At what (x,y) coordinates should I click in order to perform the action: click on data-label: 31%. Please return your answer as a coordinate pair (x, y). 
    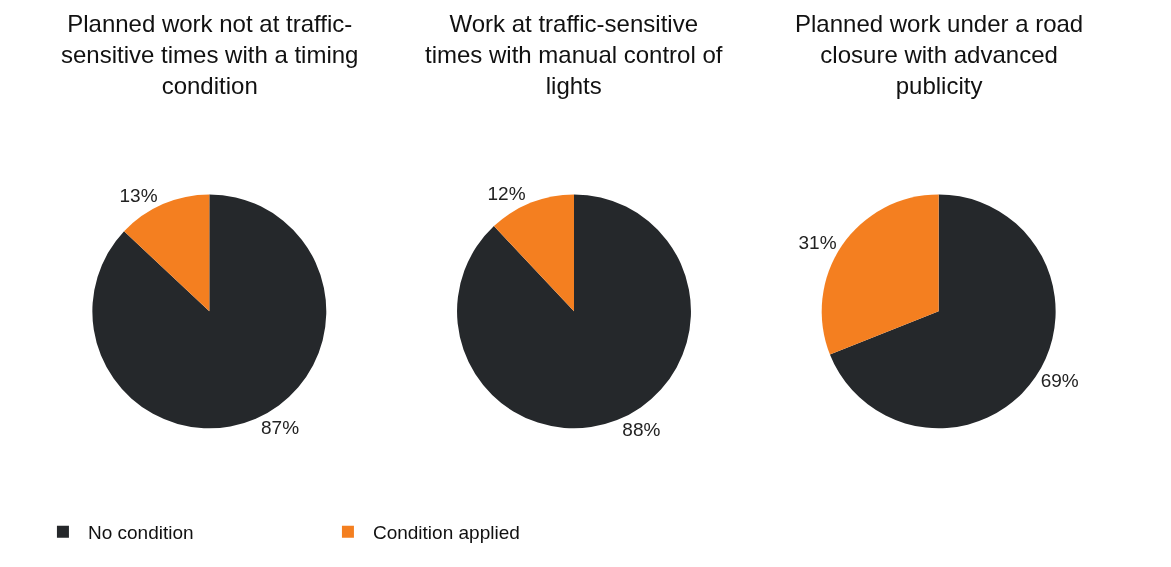
    Looking at the image, I should click on (817, 242).